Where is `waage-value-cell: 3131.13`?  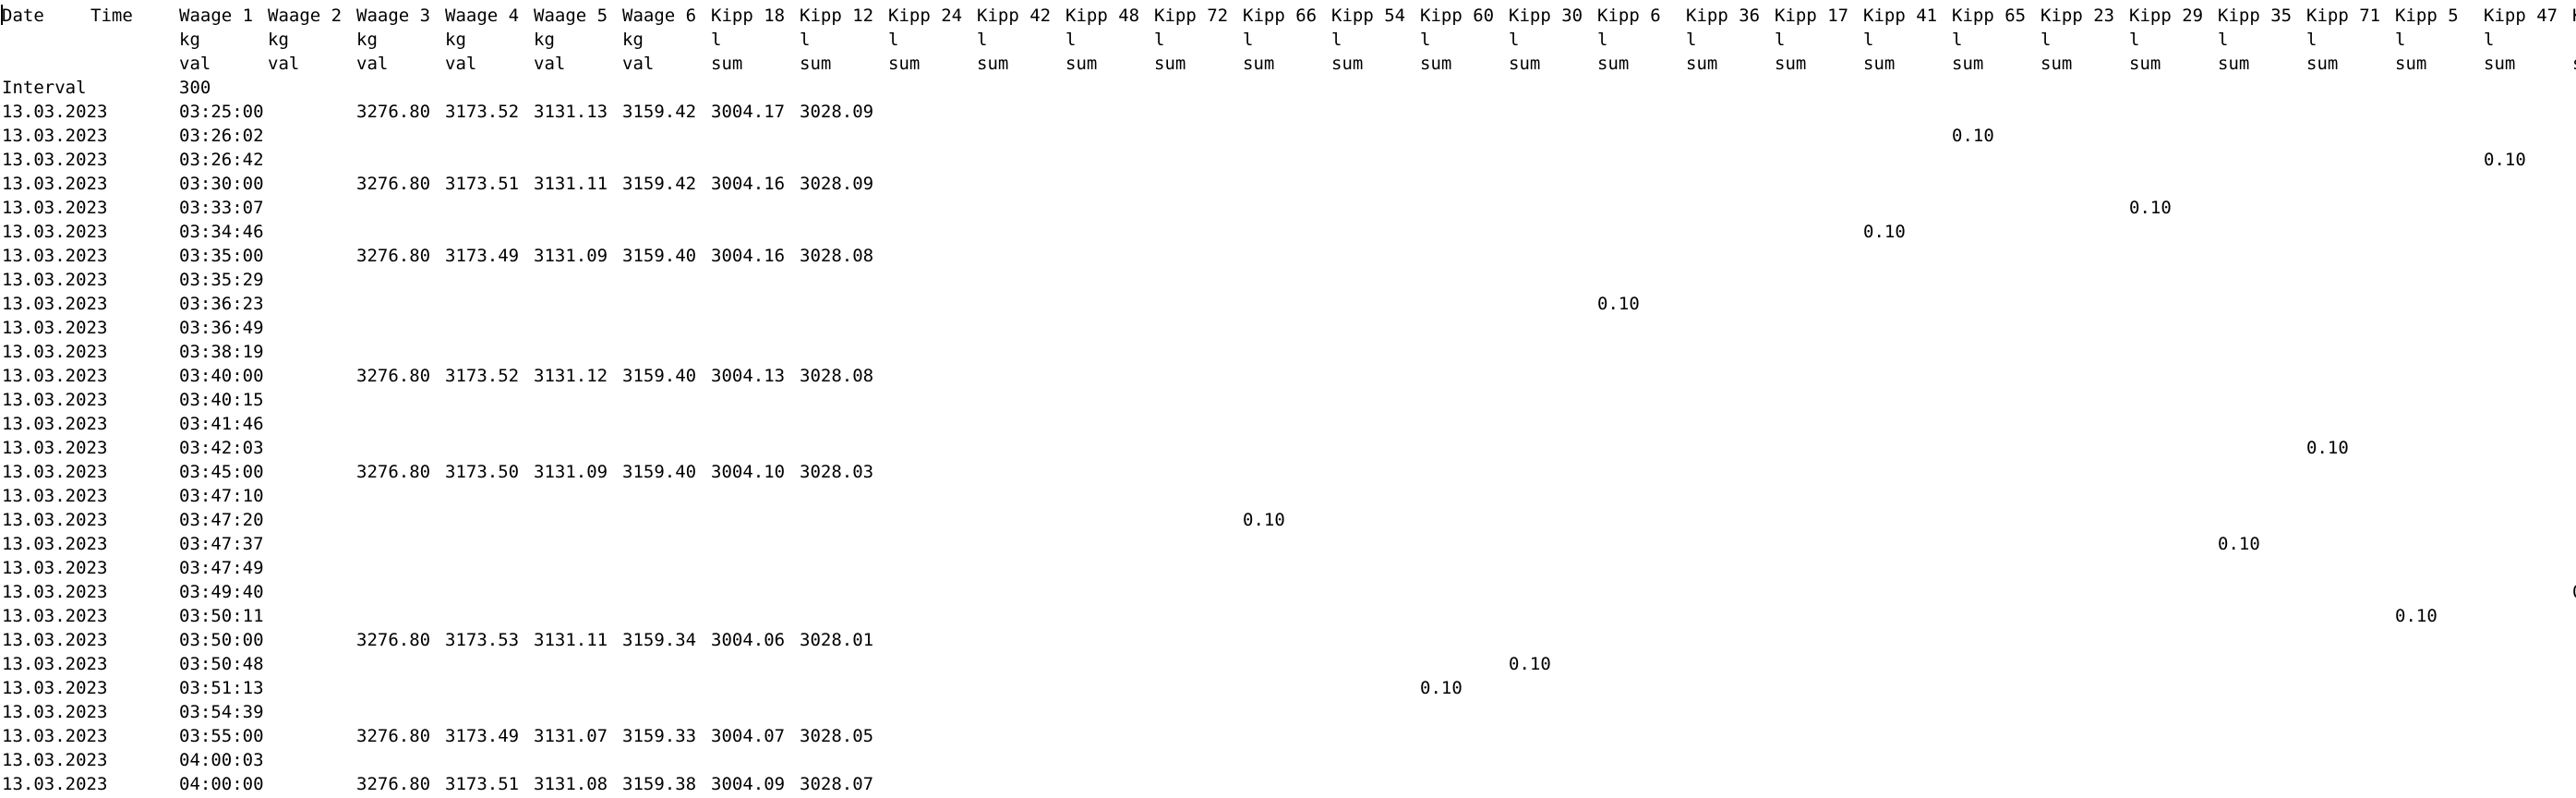 waage-value-cell: 3131.13 is located at coordinates (571, 112).